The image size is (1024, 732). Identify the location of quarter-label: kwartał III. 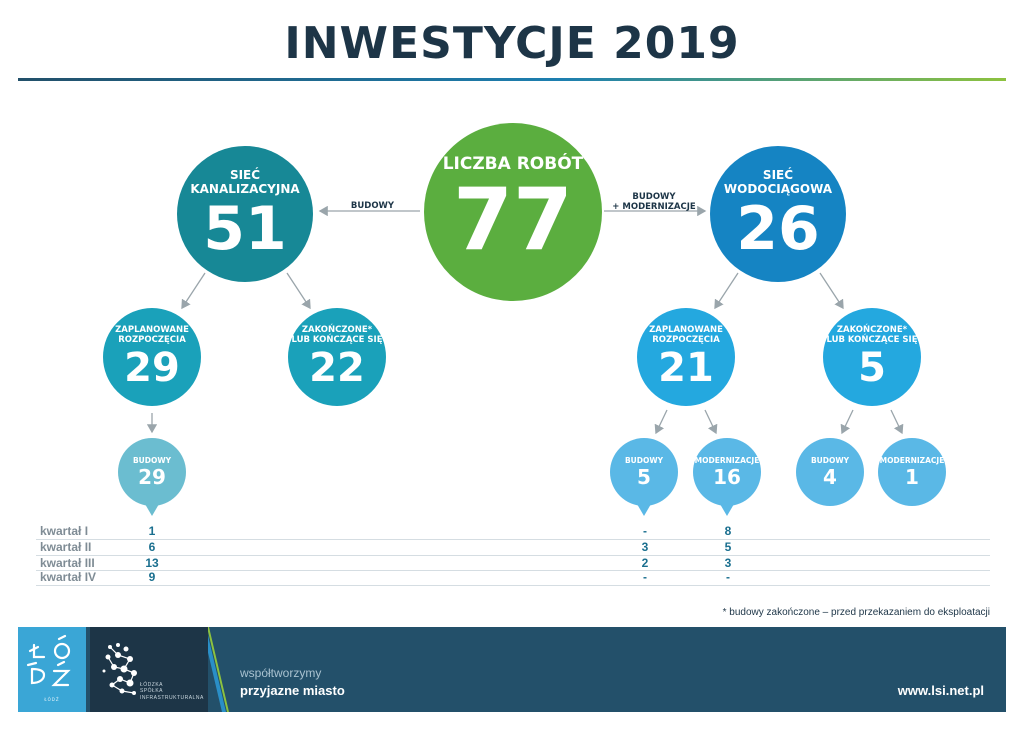
(67, 563).